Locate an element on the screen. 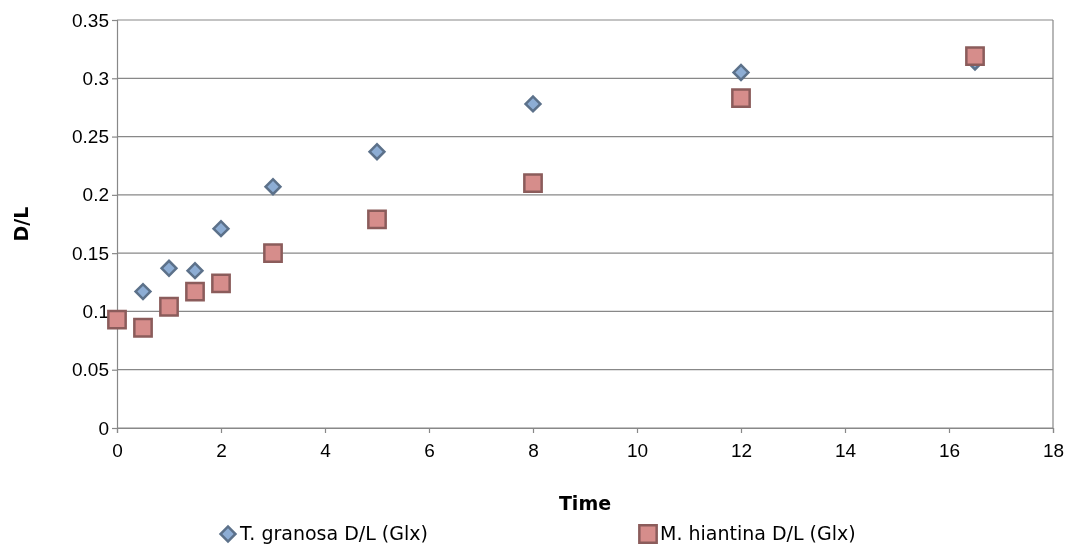 This screenshot has width=1075, height=555. y-tick-label: 0 is located at coordinates (103, 428).